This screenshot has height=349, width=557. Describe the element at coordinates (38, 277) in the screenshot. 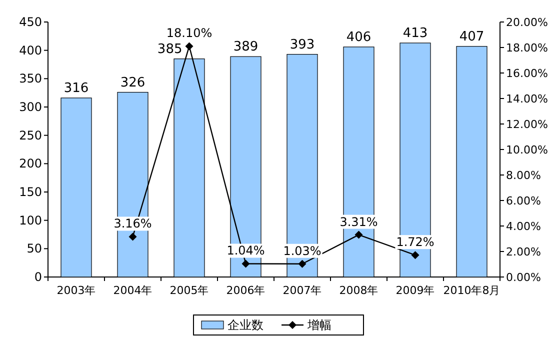

I see `y-tick-label: 0` at that location.